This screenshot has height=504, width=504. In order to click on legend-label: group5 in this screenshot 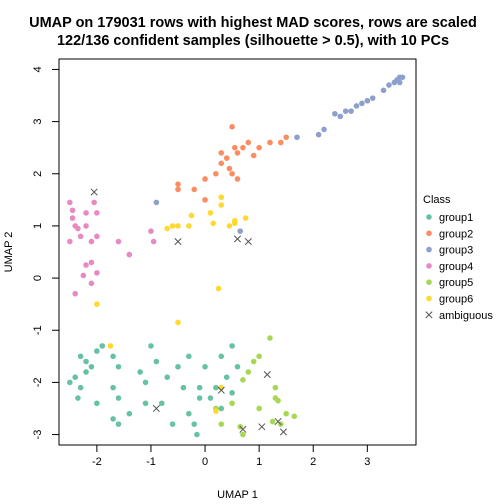, I will do `click(456, 283)`.